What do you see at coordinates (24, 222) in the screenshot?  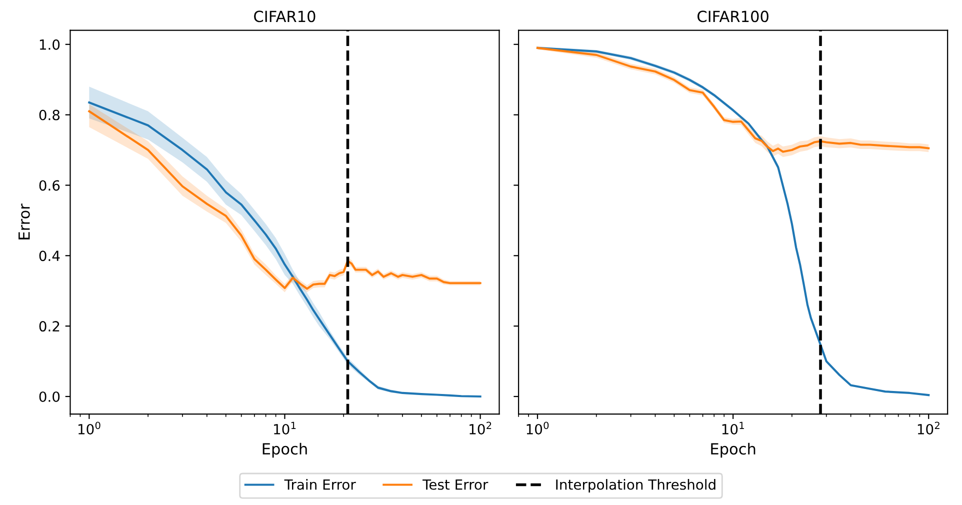 I see `y-axis-title: Error` at bounding box center [24, 222].